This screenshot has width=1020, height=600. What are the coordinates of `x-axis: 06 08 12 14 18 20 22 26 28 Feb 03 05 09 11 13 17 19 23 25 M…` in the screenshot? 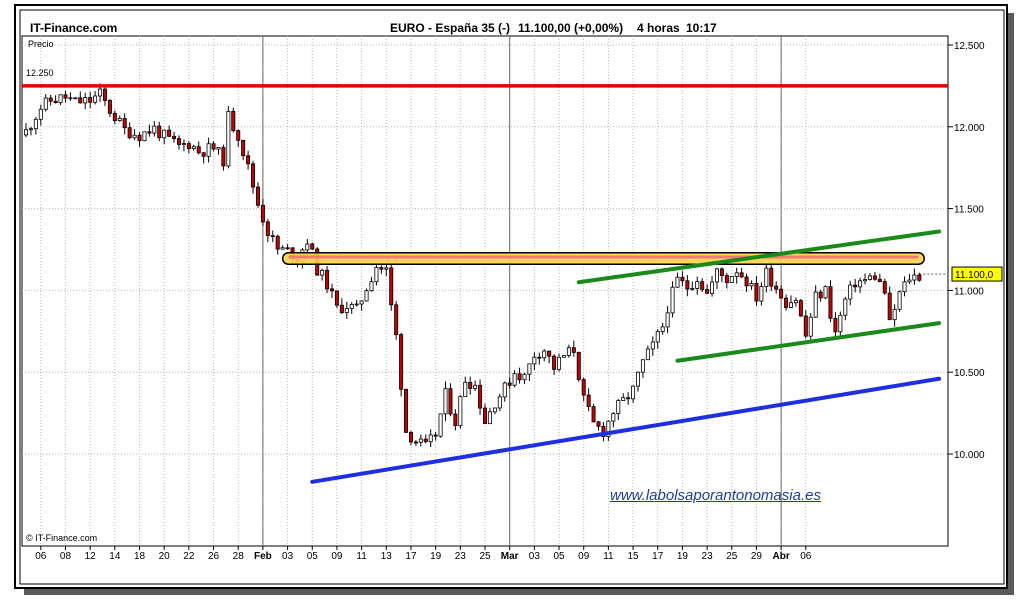 It's located at (423, 554).